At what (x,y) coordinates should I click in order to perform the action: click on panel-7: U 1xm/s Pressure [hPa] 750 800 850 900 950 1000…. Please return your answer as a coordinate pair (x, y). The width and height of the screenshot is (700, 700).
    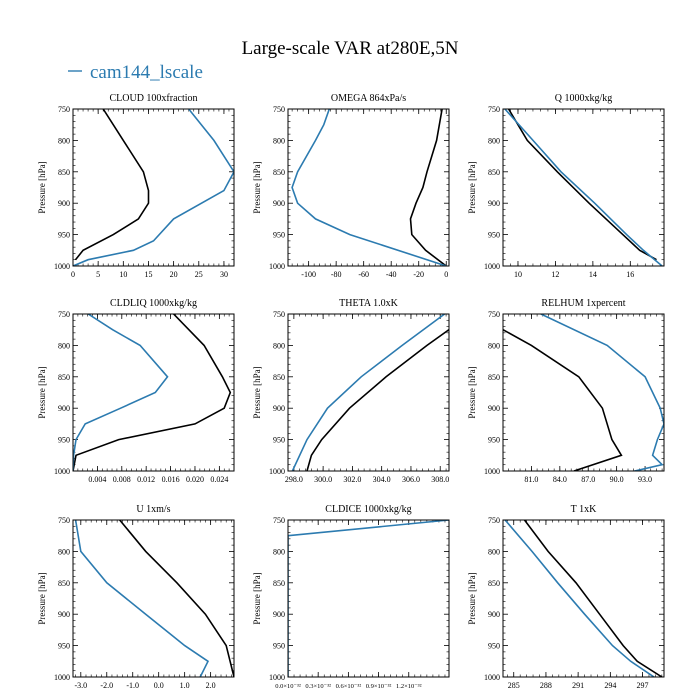
    Looking at the image, I should click on (136, 597).